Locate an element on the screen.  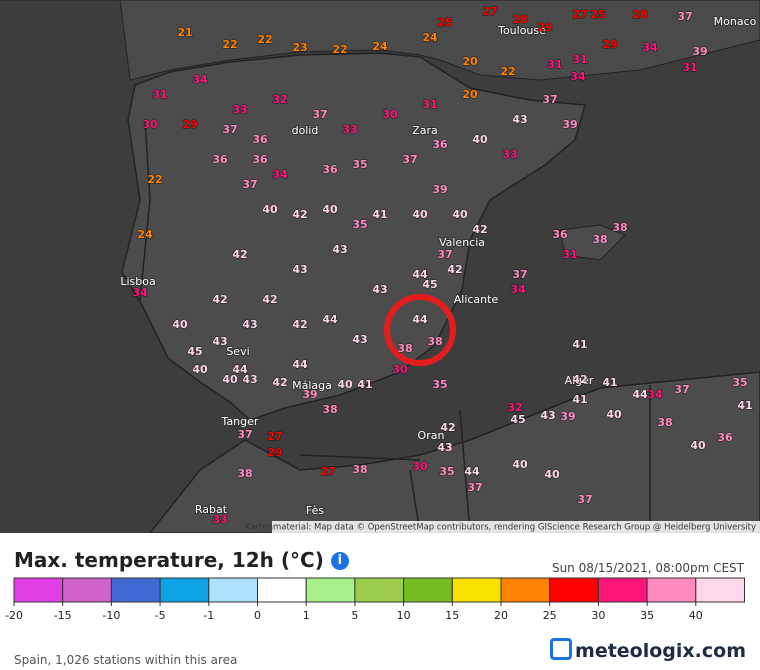
logo: meteologix.com is located at coordinates (648, 650).